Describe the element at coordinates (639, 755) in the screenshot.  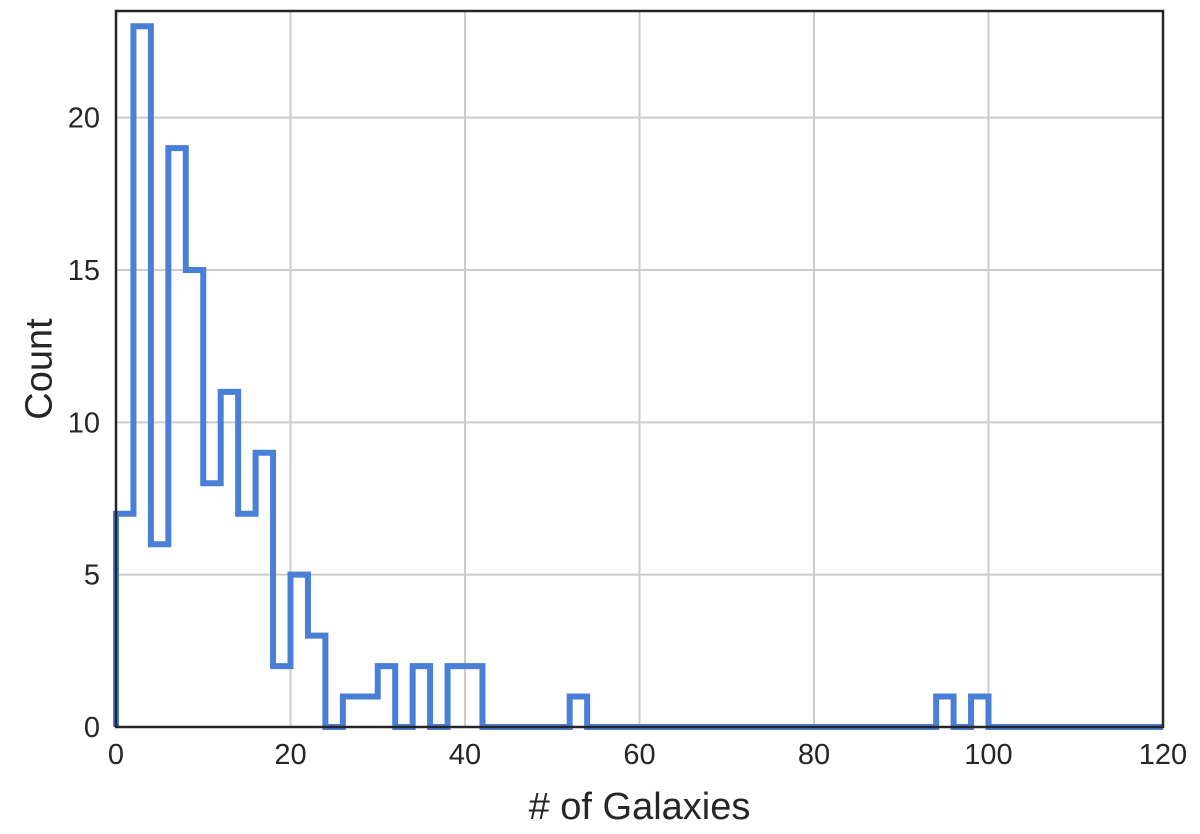
I see `x-tick-label: 60` at that location.